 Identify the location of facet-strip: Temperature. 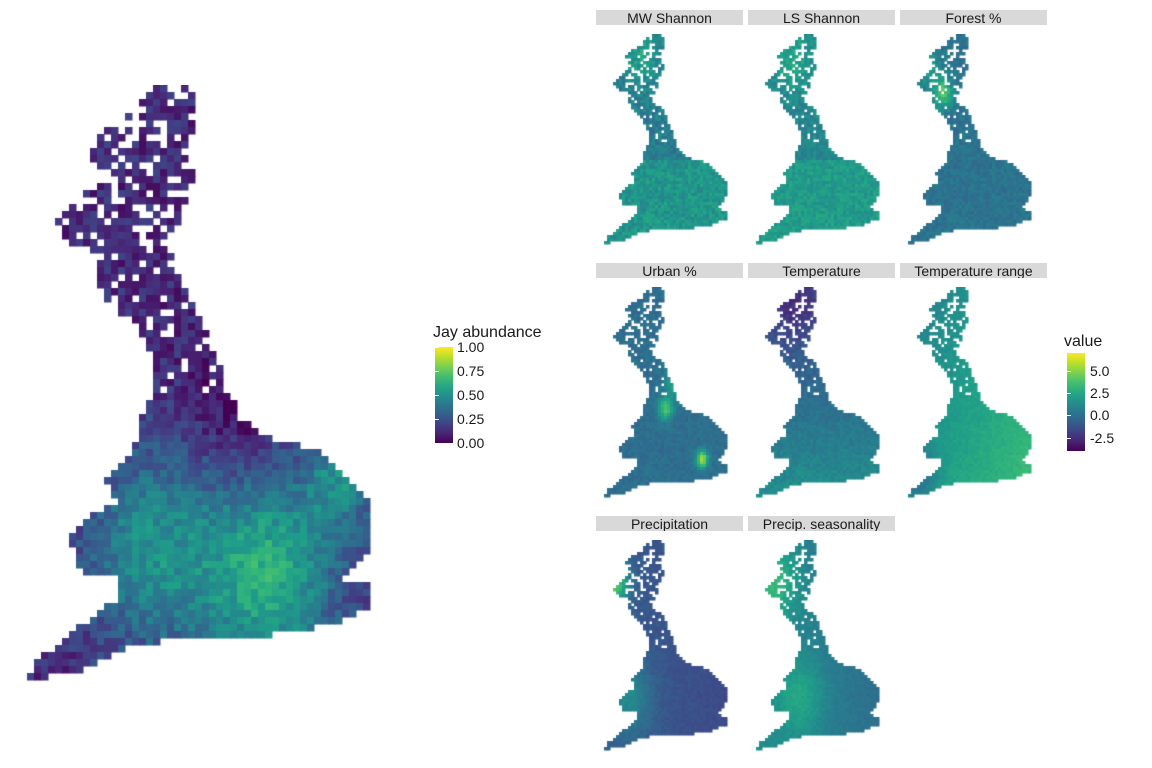
(821, 270).